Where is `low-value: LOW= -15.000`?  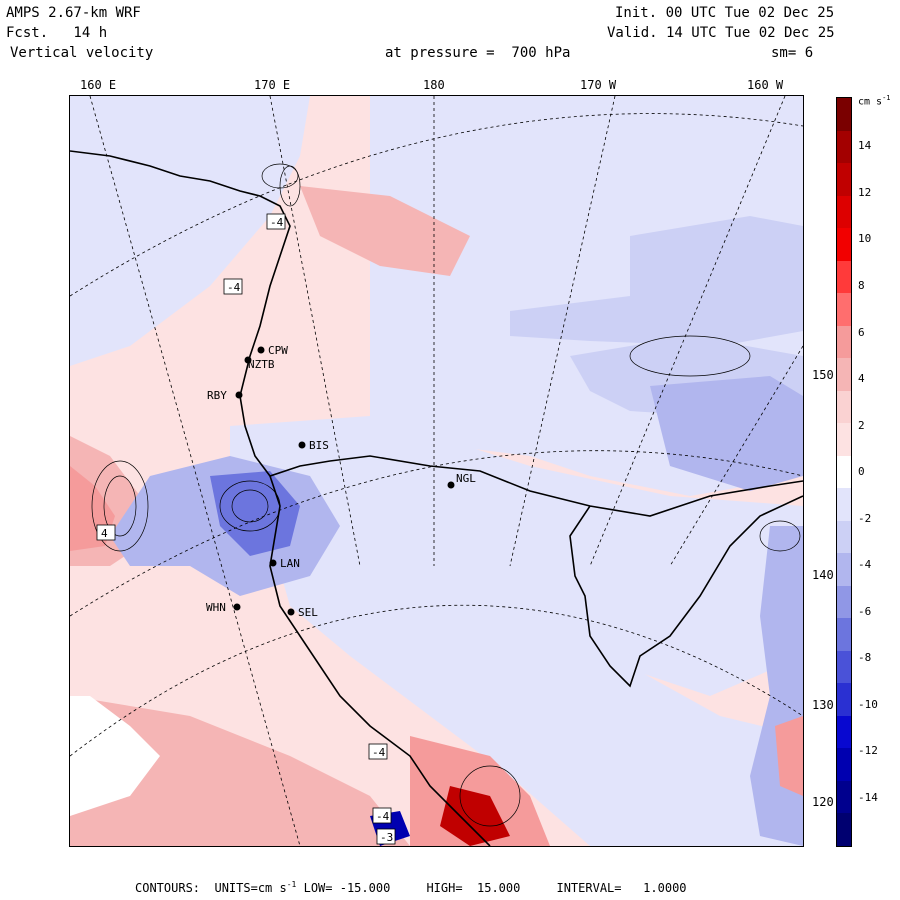 low-value: LOW= -15.000 is located at coordinates (347, 888).